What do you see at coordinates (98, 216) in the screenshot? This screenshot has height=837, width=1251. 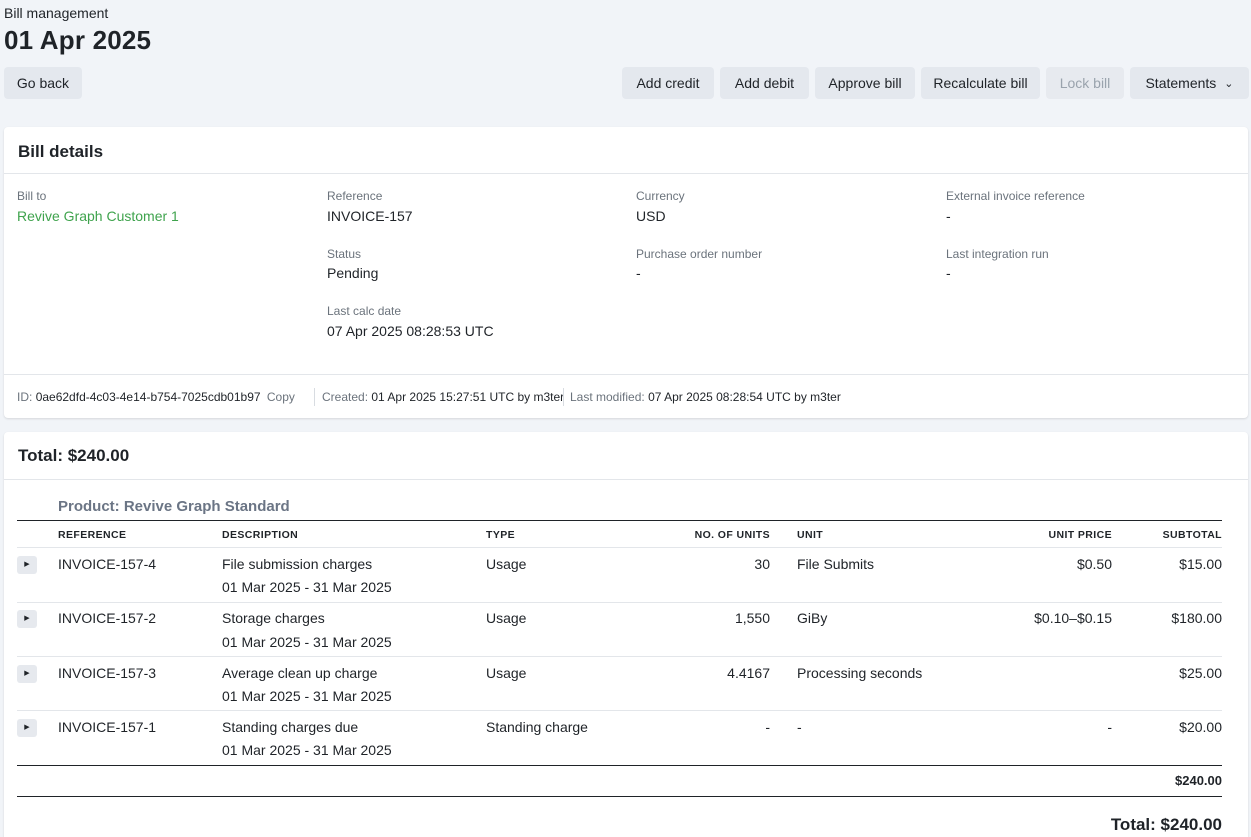 I see `bill-to-link: Revive Graph Customer 1` at bounding box center [98, 216].